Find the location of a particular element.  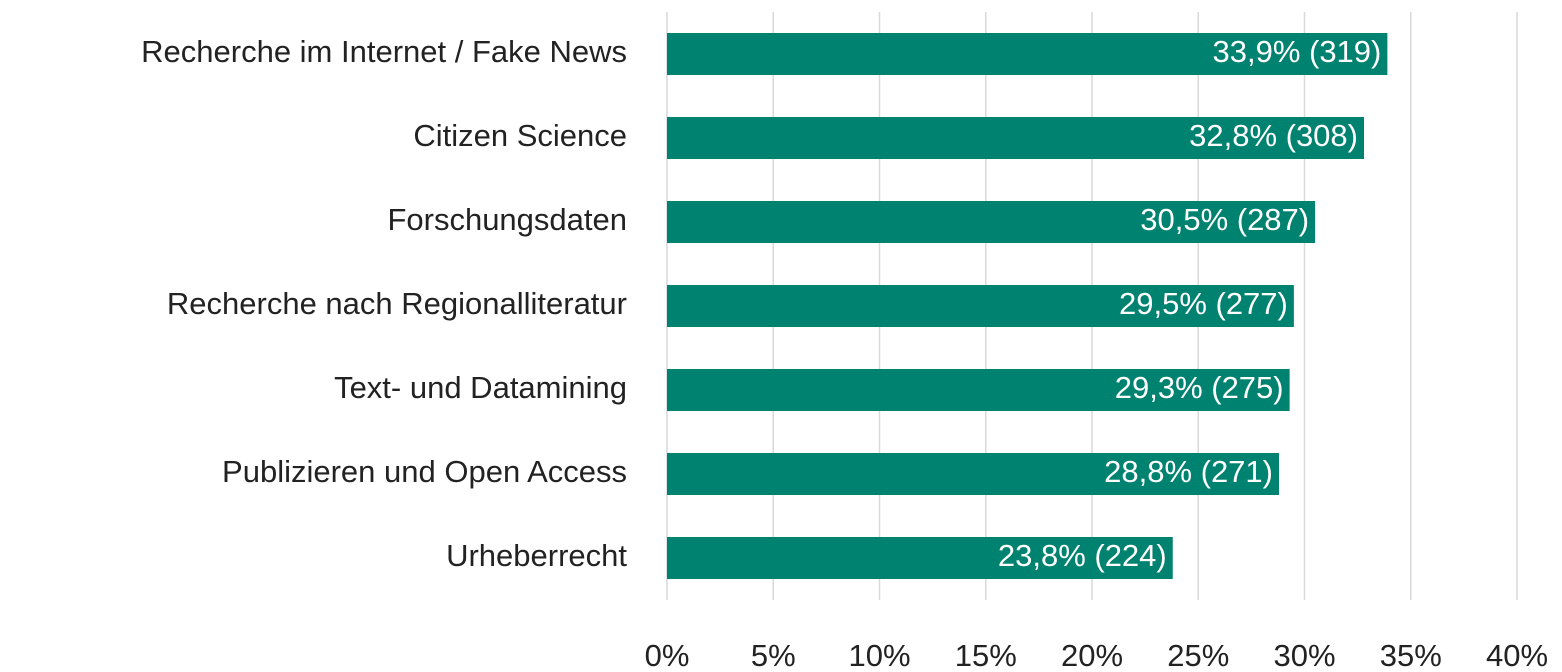

data-label: 23,8% (224) is located at coordinates (1082, 555).